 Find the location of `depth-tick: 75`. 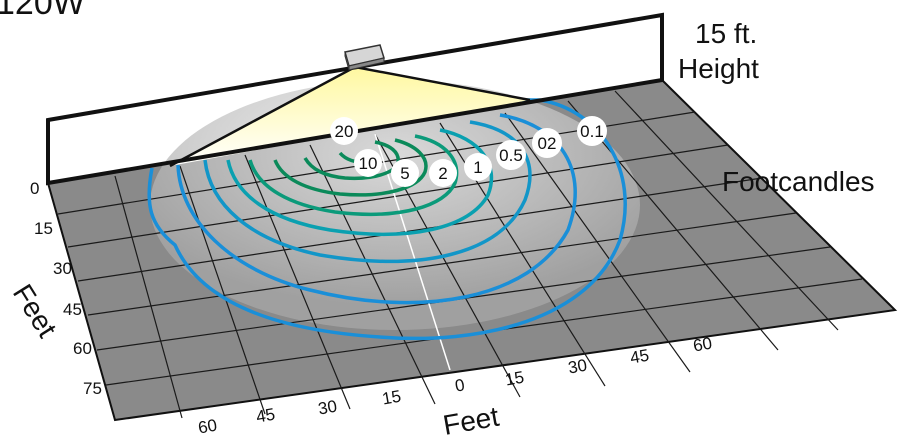

depth-tick: 75 is located at coordinates (92, 388).